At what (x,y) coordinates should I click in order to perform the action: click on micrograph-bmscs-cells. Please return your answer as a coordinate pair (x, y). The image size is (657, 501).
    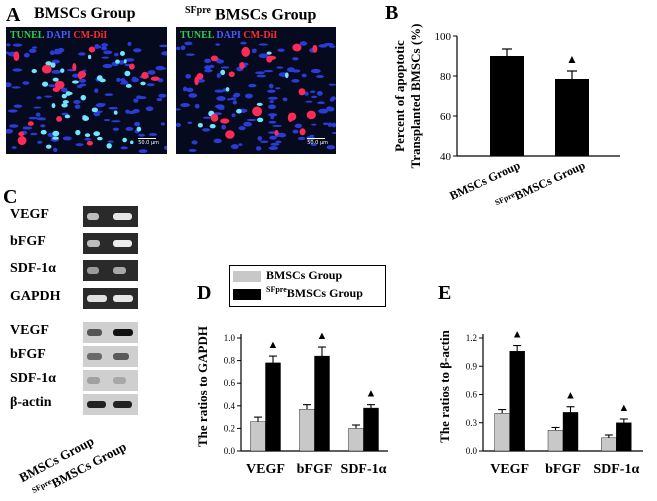
    Looking at the image, I should click on (86, 97).